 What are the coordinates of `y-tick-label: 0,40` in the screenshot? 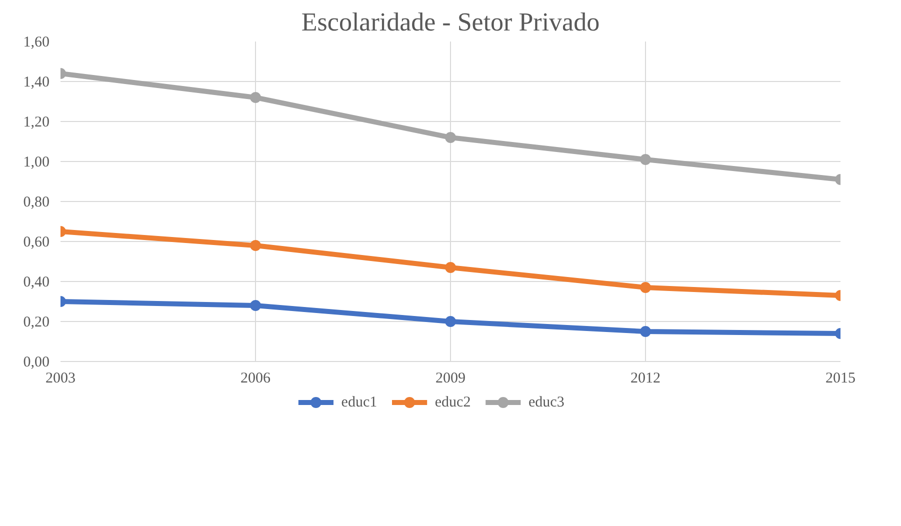 It's located at (36, 282).